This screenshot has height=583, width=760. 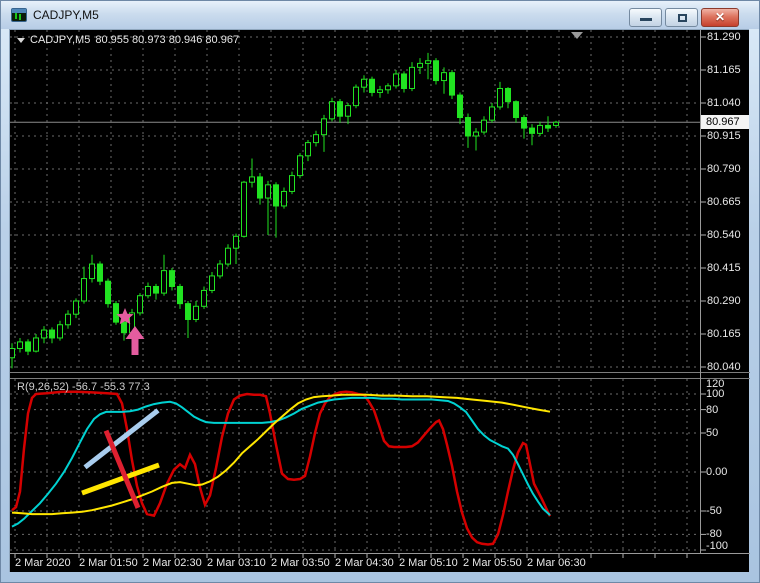 What do you see at coordinates (724, 37) in the screenshot?
I see `price-label: 81.290` at bounding box center [724, 37].